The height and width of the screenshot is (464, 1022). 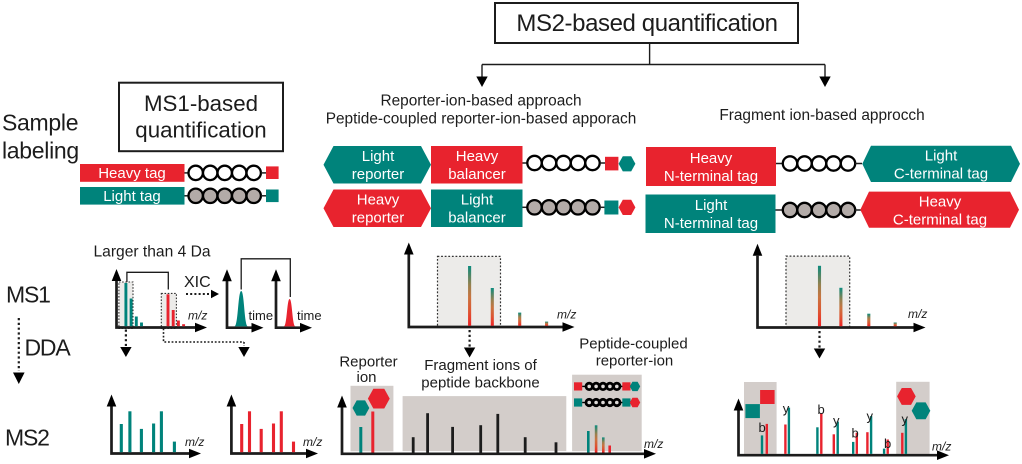 What do you see at coordinates (821, 115) in the screenshot?
I see `svg-text: Fragment ion-based approcch` at bounding box center [821, 115].